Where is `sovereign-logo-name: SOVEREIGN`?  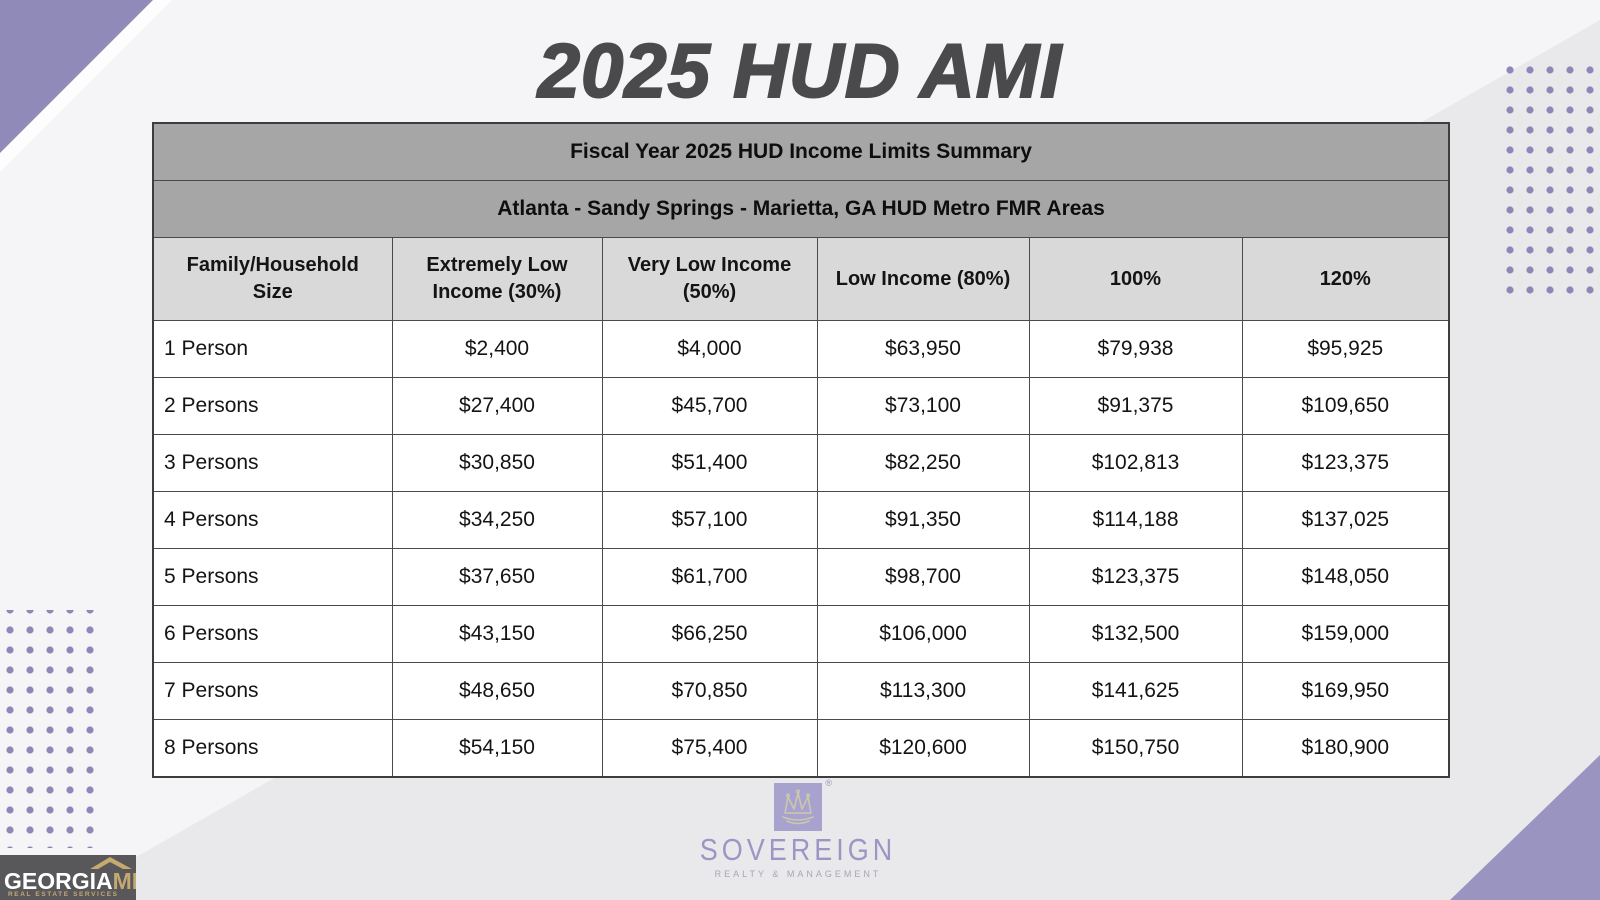 sovereign-logo-name: SOVEREIGN is located at coordinates (798, 850).